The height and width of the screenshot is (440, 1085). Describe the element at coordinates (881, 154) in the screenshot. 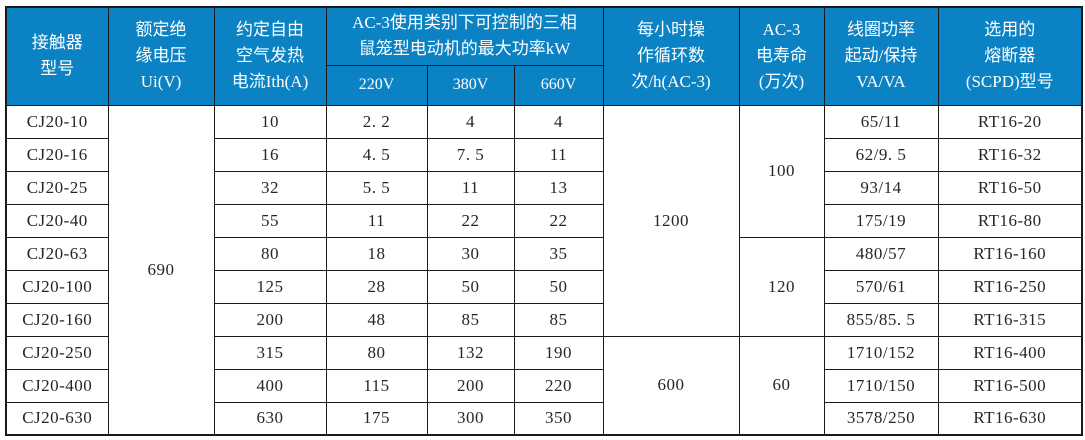

I see `cell-coil-power: 62/9. 5` at that location.